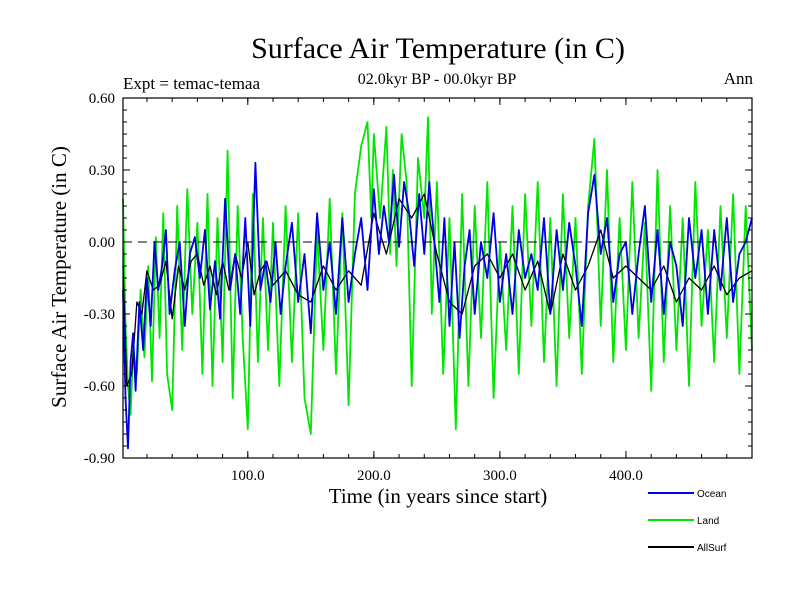  What do you see at coordinates (739, 78) in the screenshot?
I see `season-label: Ann` at bounding box center [739, 78].